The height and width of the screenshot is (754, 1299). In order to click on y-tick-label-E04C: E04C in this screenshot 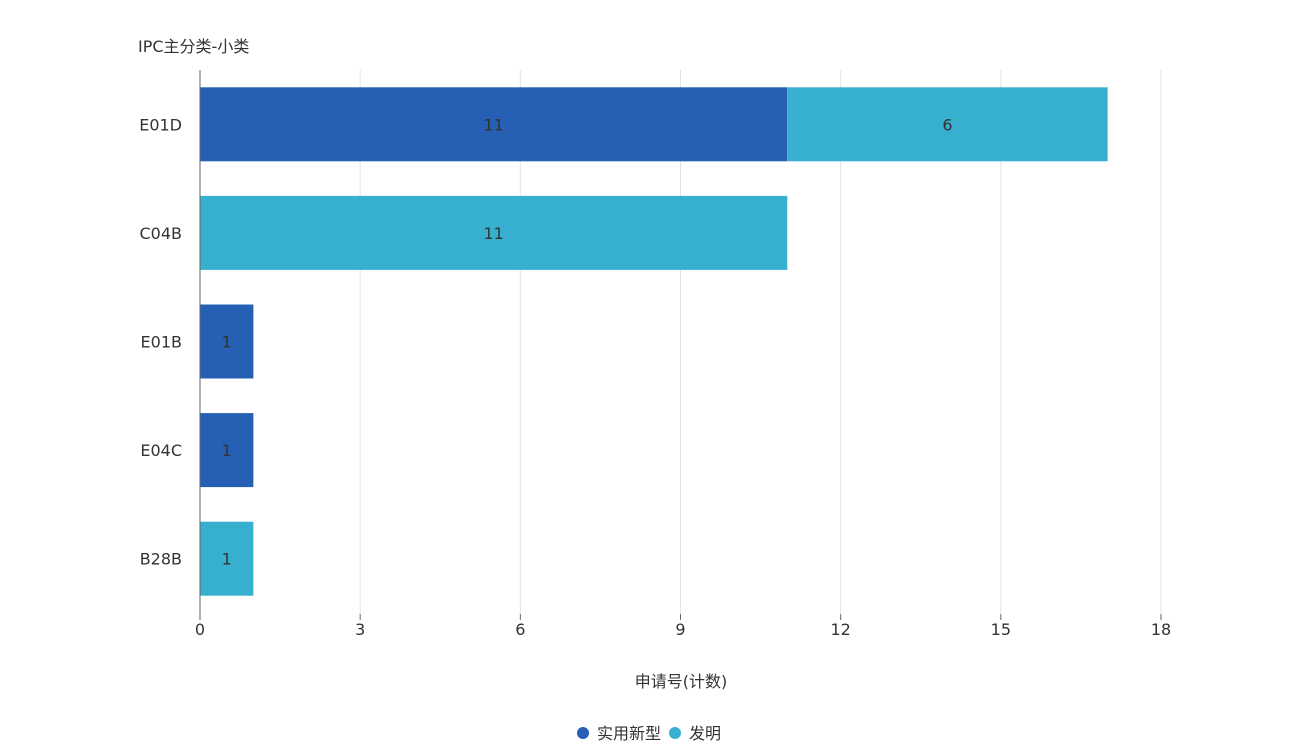, I will do `click(161, 450)`.